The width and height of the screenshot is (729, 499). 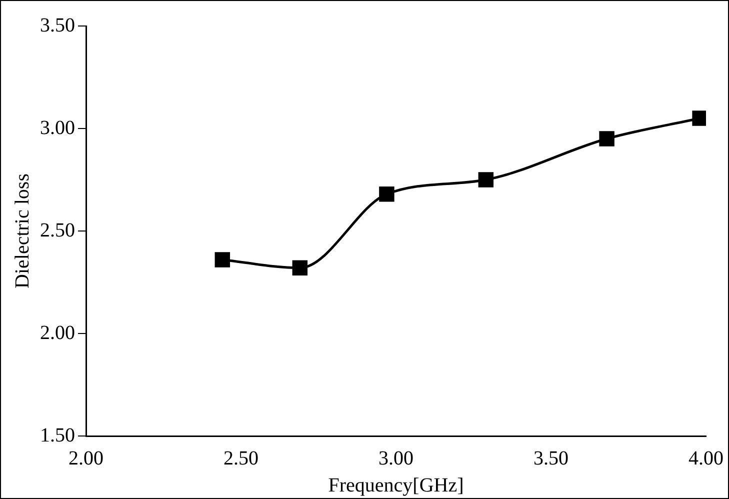 What do you see at coordinates (241, 458) in the screenshot?
I see `x-tick-label: 2.50` at bounding box center [241, 458].